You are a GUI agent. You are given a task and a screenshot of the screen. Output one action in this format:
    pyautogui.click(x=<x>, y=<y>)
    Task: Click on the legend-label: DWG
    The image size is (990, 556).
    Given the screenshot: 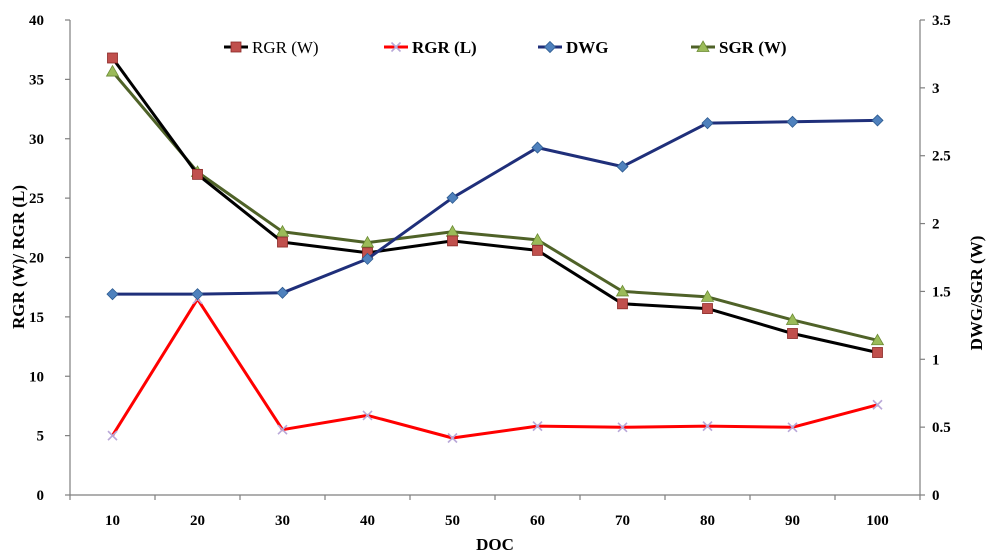 What is the action you would take?
    pyautogui.click(x=587, y=47)
    